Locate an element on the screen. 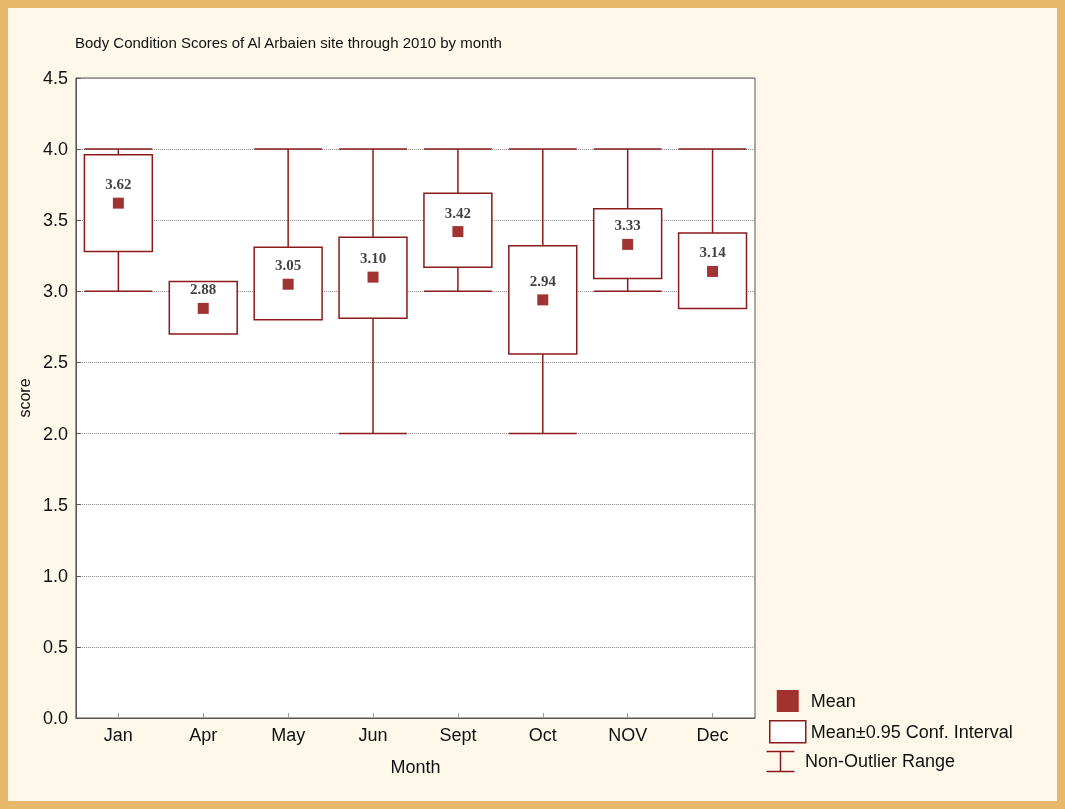 The image size is (1065, 809). x-tick-label: Apr is located at coordinates (203, 735).